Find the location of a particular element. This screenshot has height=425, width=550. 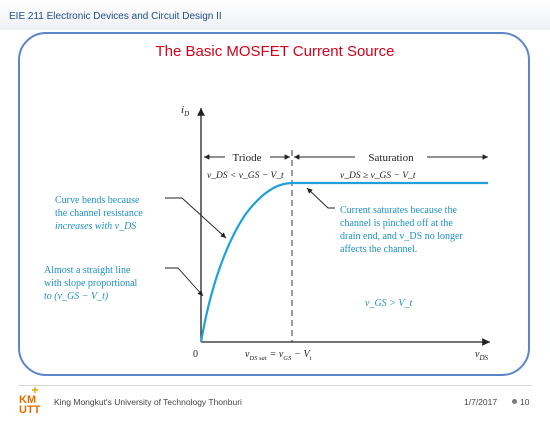

pointer-curve-bends is located at coordinates (196, 218).